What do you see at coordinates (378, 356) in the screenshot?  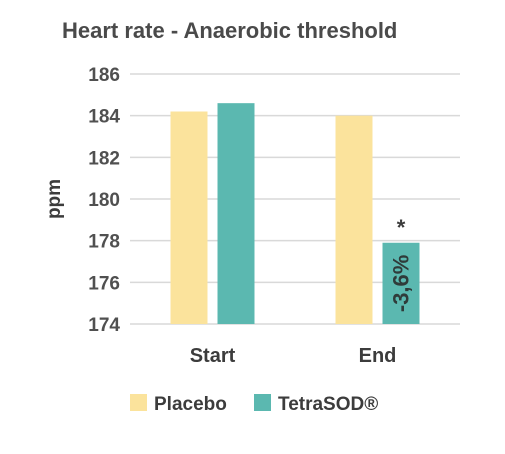 I see `x-category-label: End` at bounding box center [378, 356].